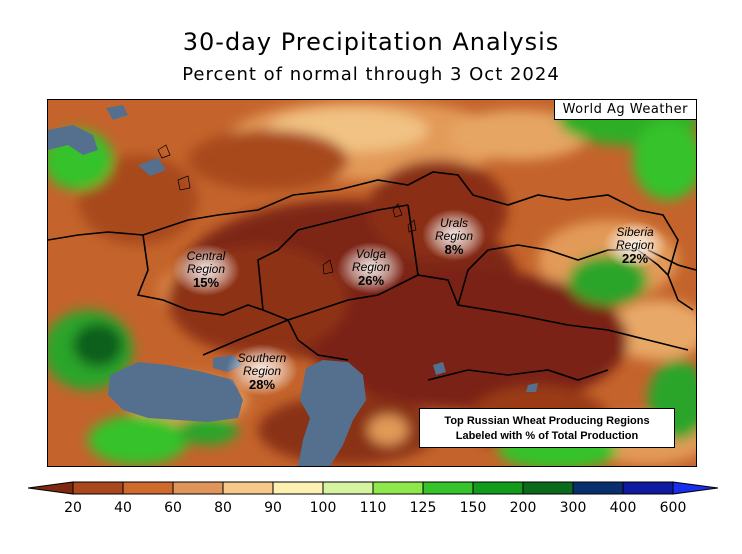  I want to click on legend-bar, so click(373, 488).